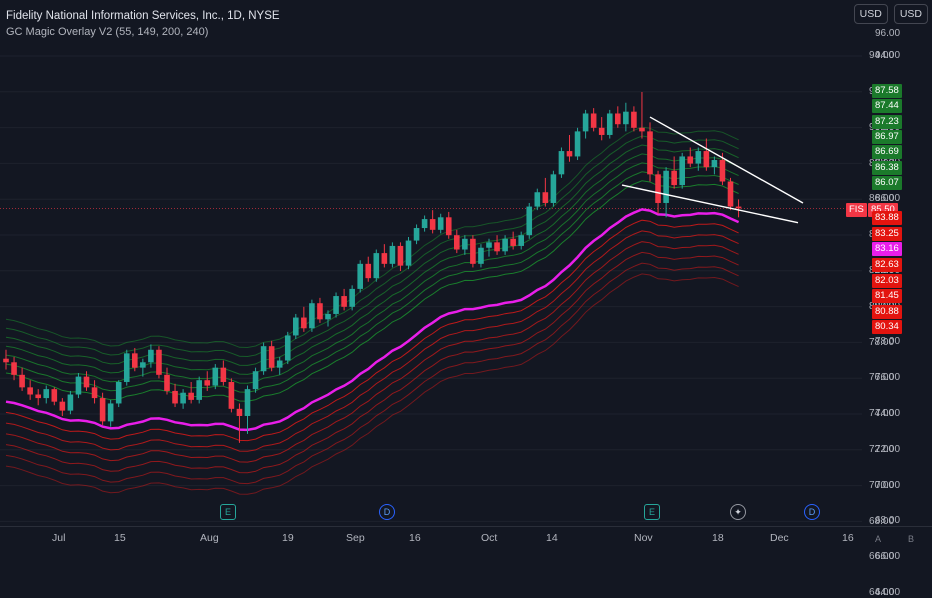 This screenshot has height=598, width=932. What do you see at coordinates (910, 14) in the screenshot?
I see `currency-button-2: USD` at bounding box center [910, 14].